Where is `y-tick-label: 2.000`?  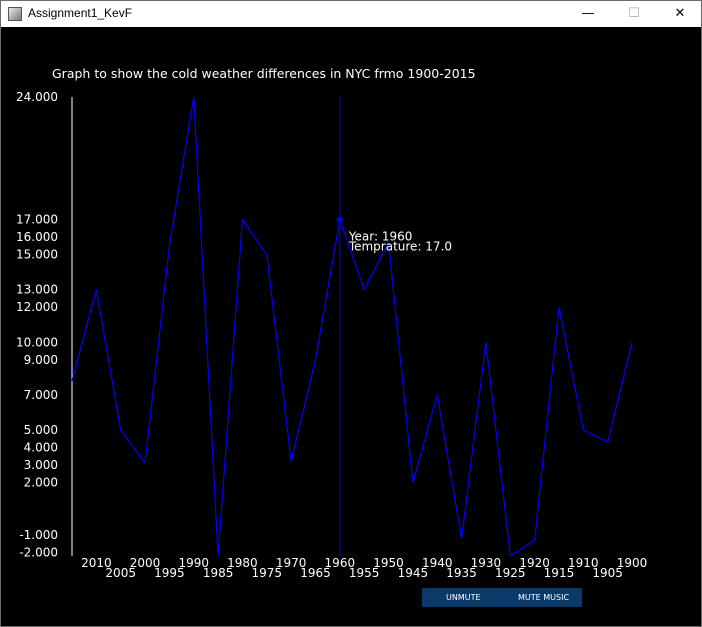 y-tick-label: 2.000 is located at coordinates (41, 482).